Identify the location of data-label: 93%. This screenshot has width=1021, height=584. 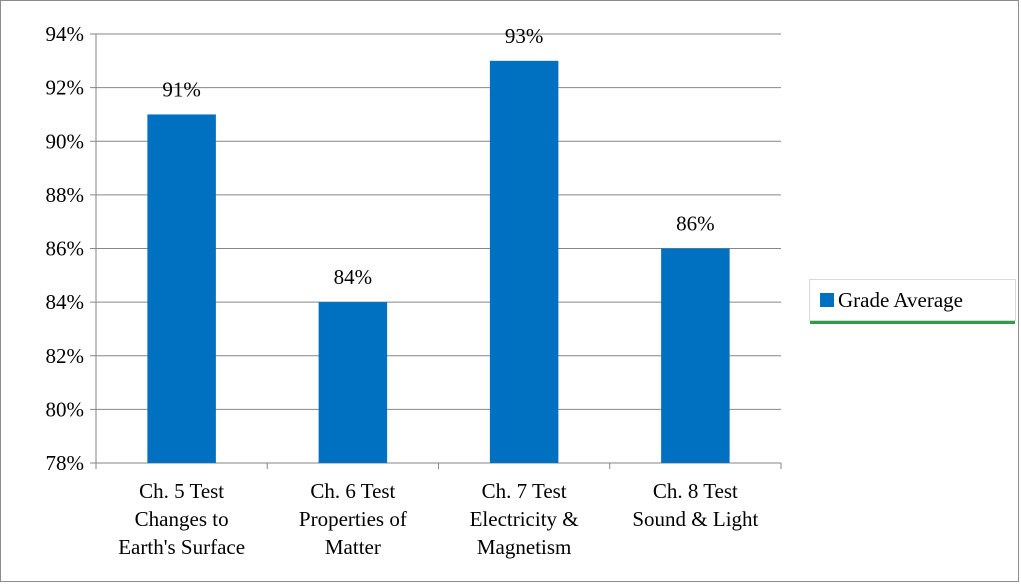
(524, 36).